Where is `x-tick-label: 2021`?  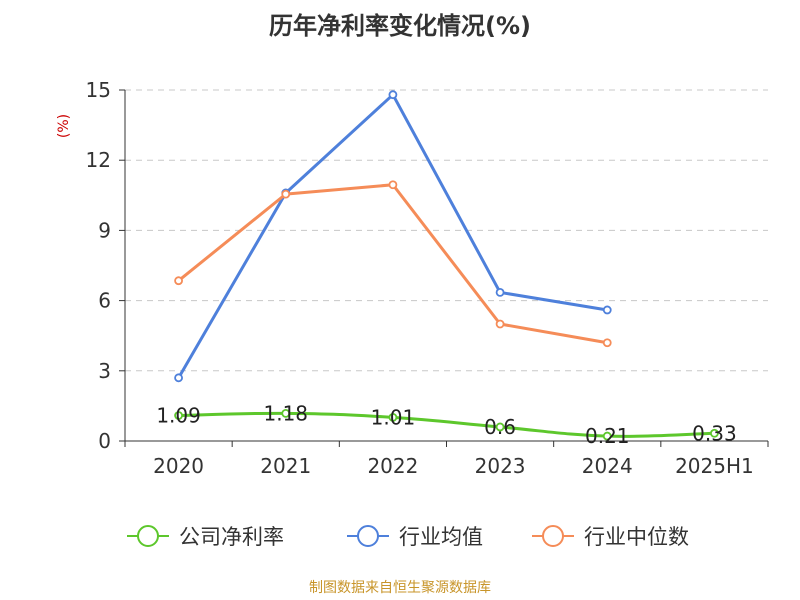
x-tick-label: 2021 is located at coordinates (285, 466).